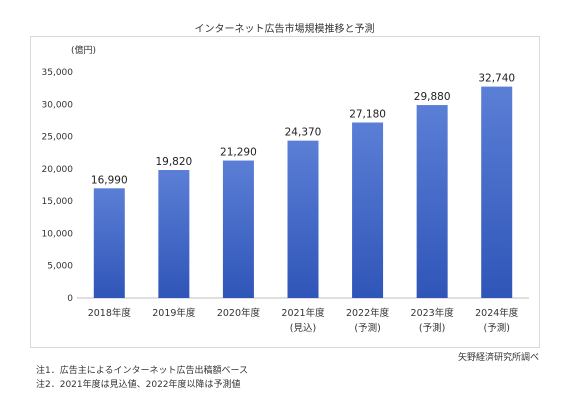 This screenshot has width=569, height=400. Describe the element at coordinates (60, 267) in the screenshot. I see `y-tick-label: 5,000` at that location.